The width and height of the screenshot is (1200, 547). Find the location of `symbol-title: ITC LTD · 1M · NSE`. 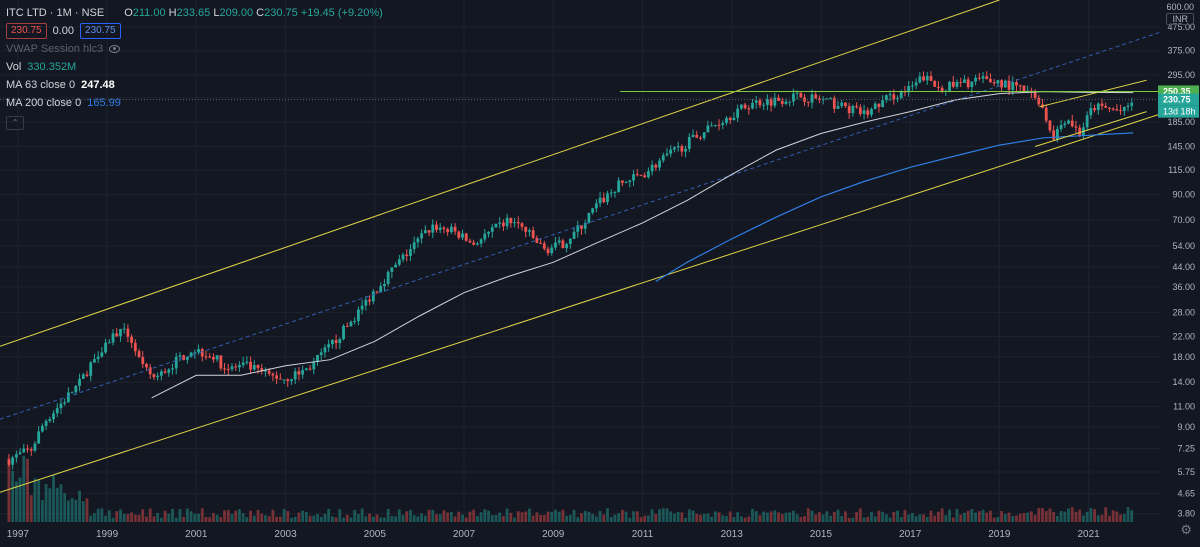

symbol-title: ITC LTD · 1M · NSE is located at coordinates (55, 13).